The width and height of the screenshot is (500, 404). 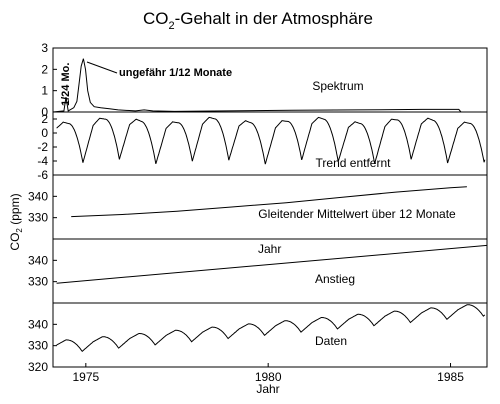 I want to click on annotation-jahr: Jahr, so click(x=269, y=249).